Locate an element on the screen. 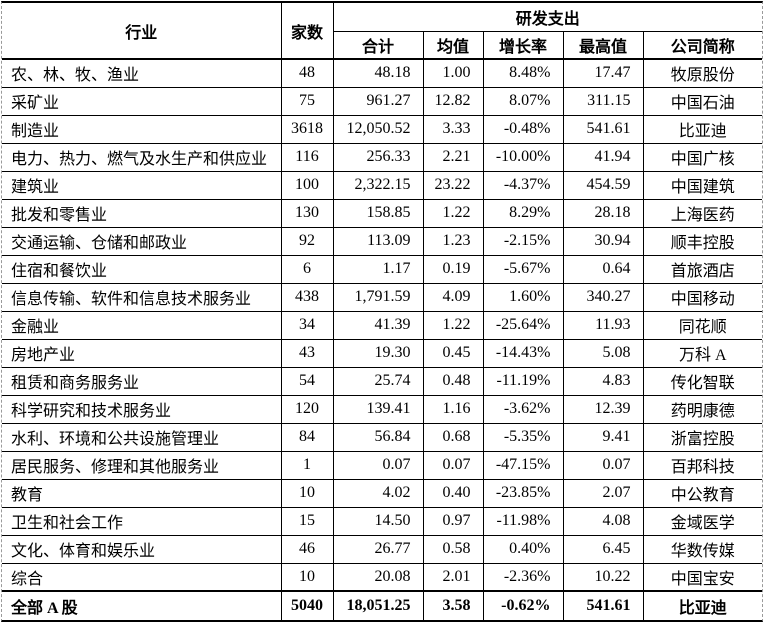 Image resolution: width=764 pixels, height=636 pixels. rd-growth-cell: -0.62% is located at coordinates (523, 605).